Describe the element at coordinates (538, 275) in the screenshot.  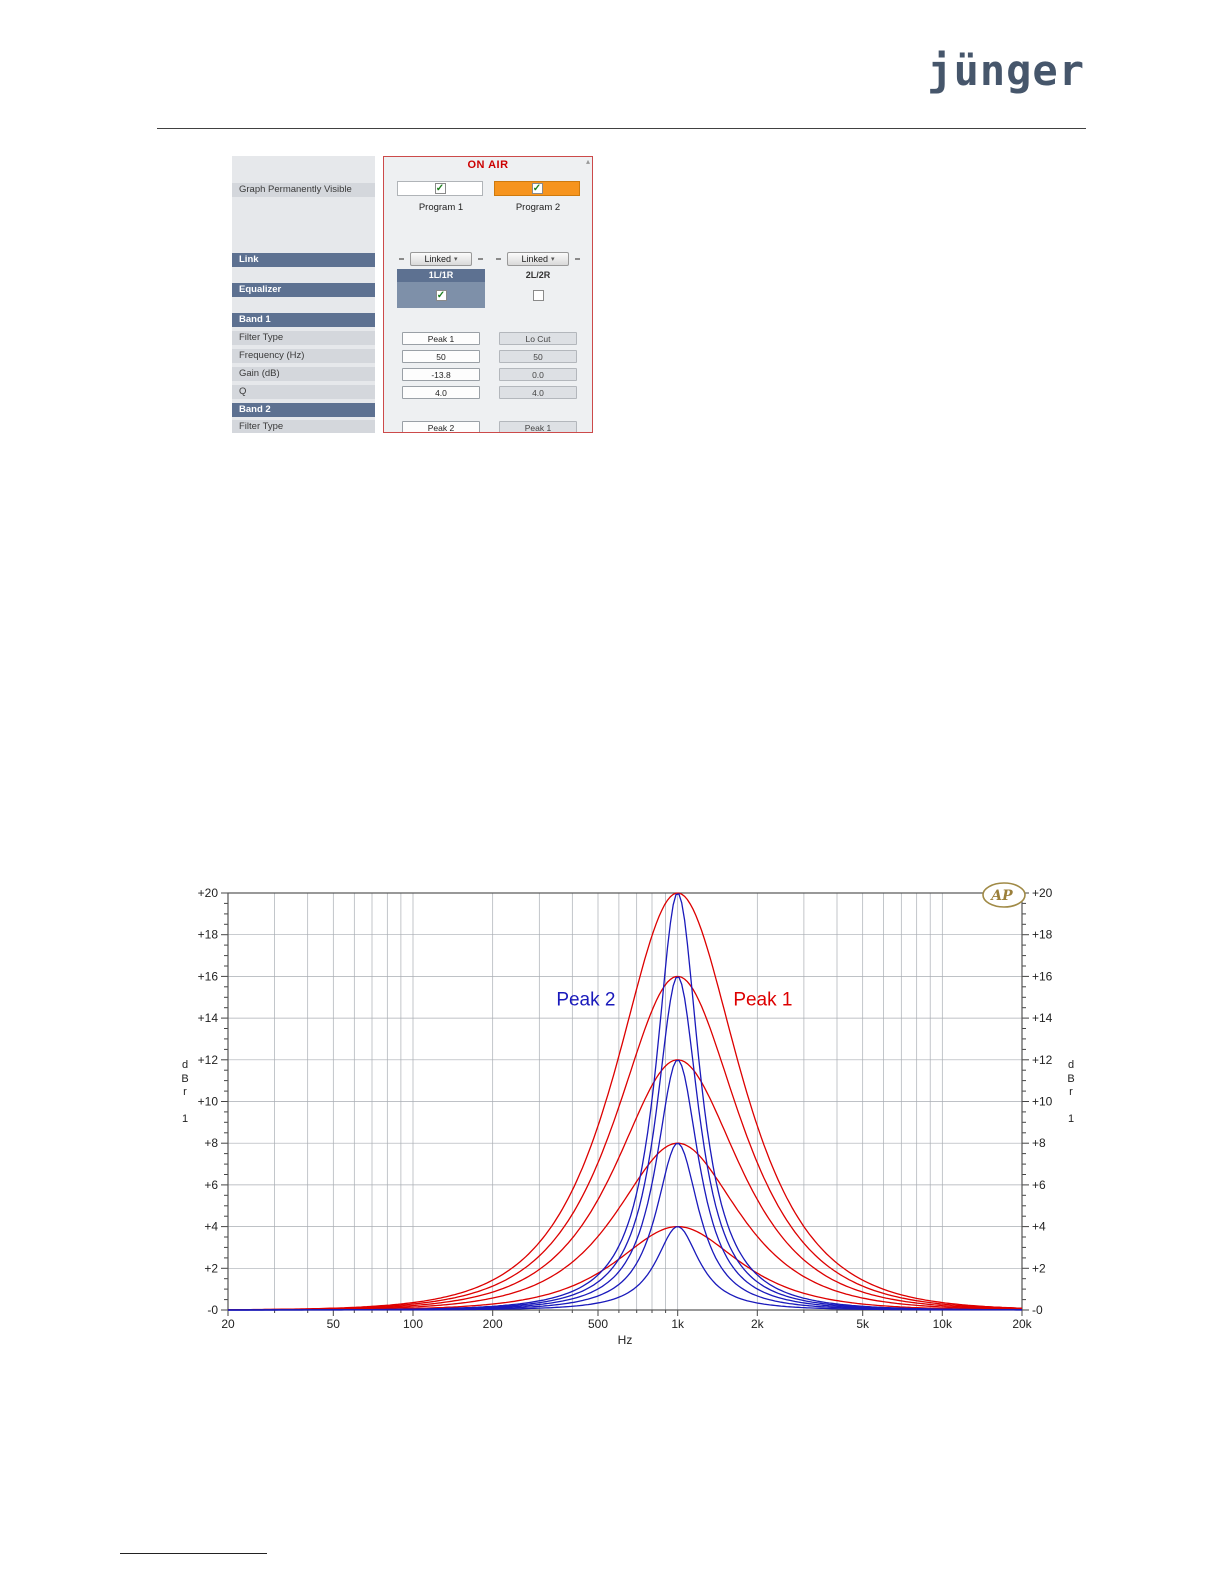
I see `channel-header-program2: 2L/2R` at that location.